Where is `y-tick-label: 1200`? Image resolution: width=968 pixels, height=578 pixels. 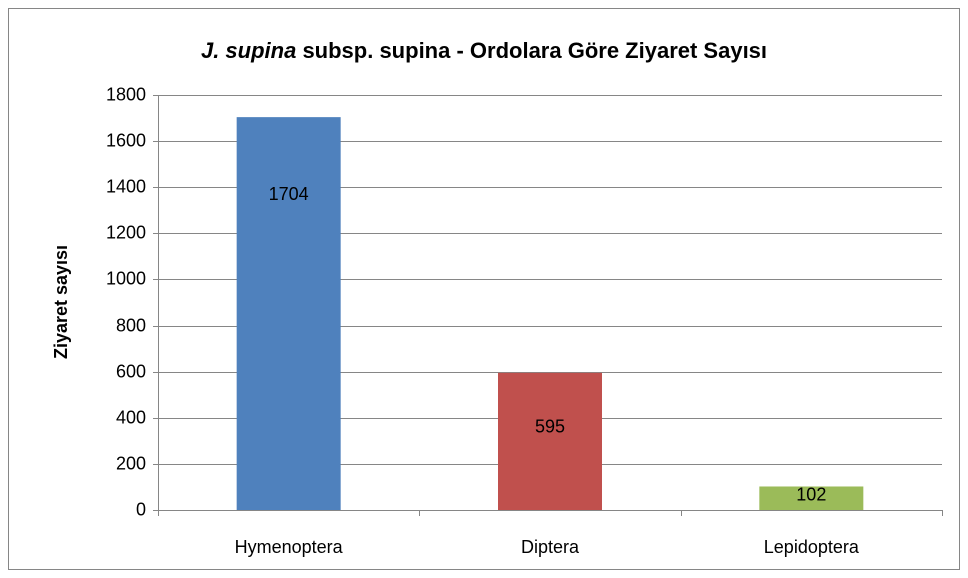
y-tick-label: 1200 is located at coordinates (126, 232).